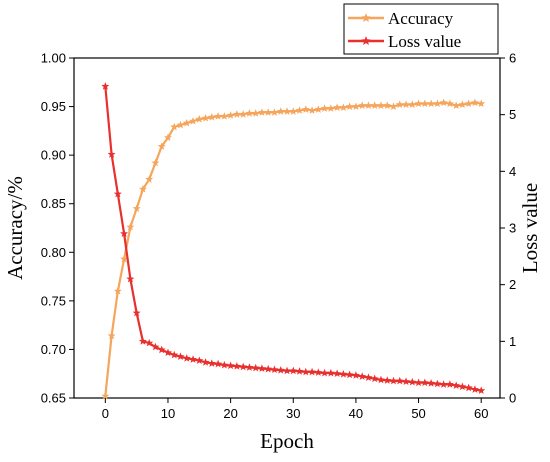  I want to click on right-y-tick-label: 3, so click(512, 228).